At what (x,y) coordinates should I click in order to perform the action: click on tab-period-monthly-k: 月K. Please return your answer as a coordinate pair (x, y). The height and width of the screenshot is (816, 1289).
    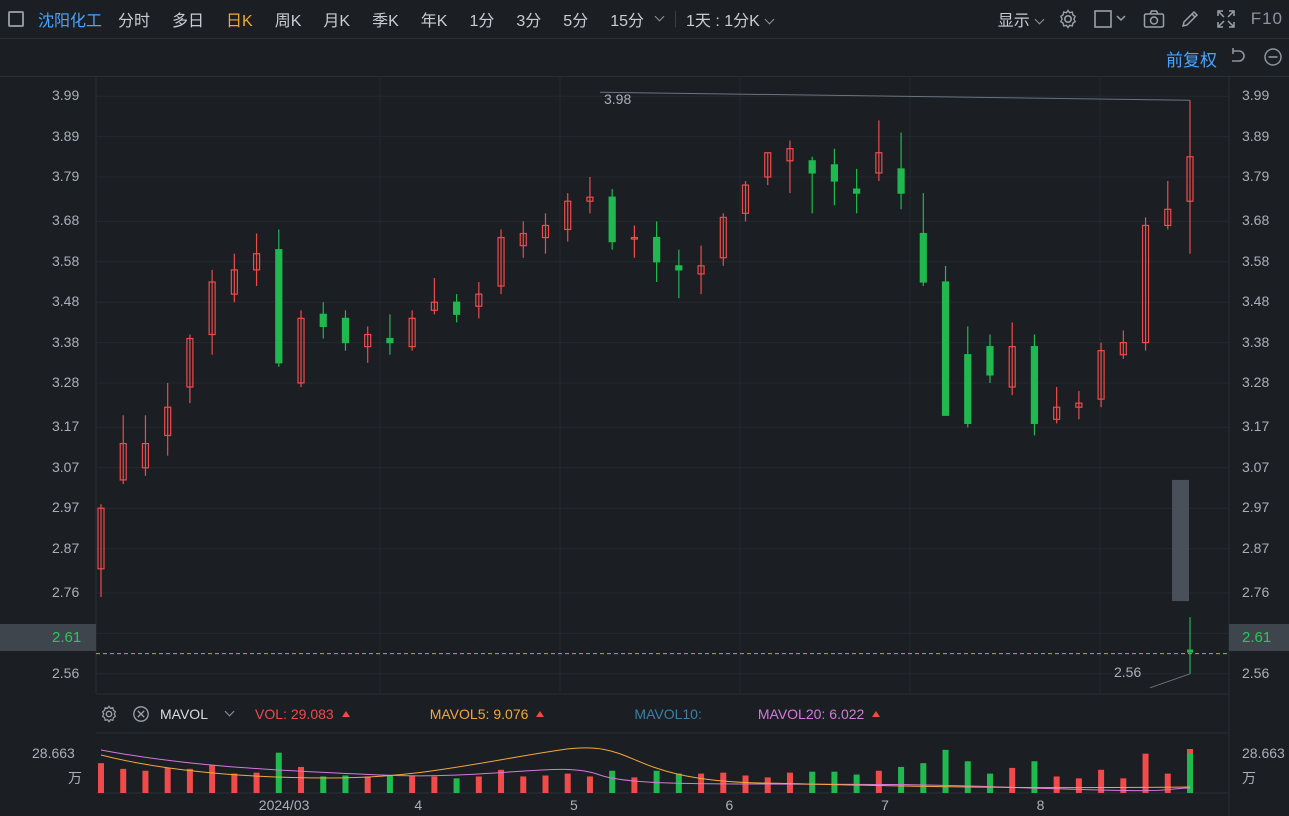
    Looking at the image, I should click on (337, 21).